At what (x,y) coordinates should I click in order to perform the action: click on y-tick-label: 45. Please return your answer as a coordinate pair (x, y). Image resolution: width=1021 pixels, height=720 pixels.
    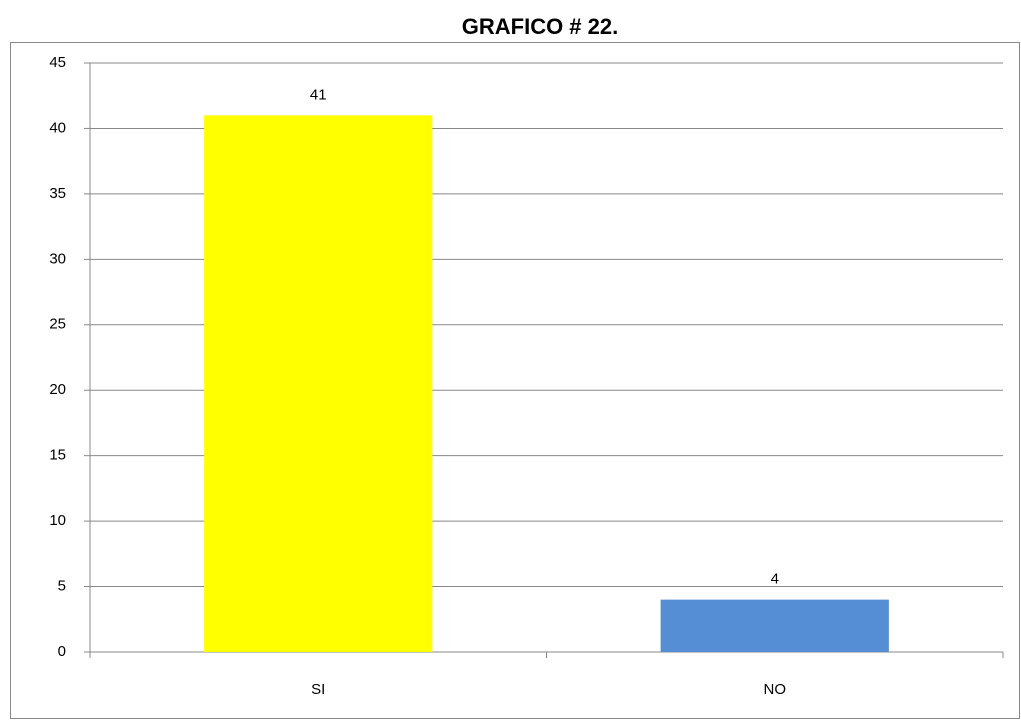
    Looking at the image, I should click on (57, 62).